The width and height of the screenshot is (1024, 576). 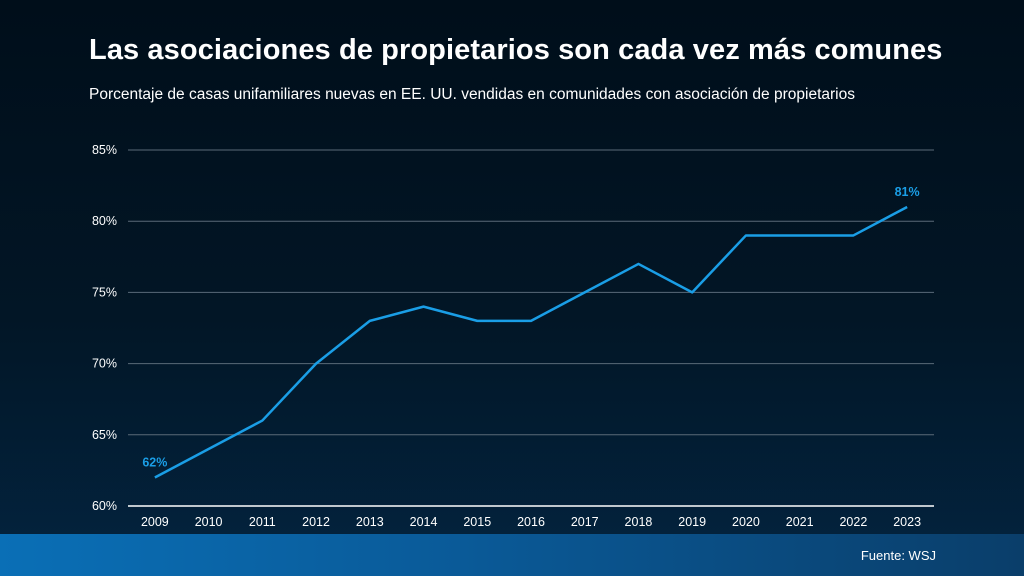 What do you see at coordinates (800, 522) in the screenshot?
I see `x-tick-label: 2021` at bounding box center [800, 522].